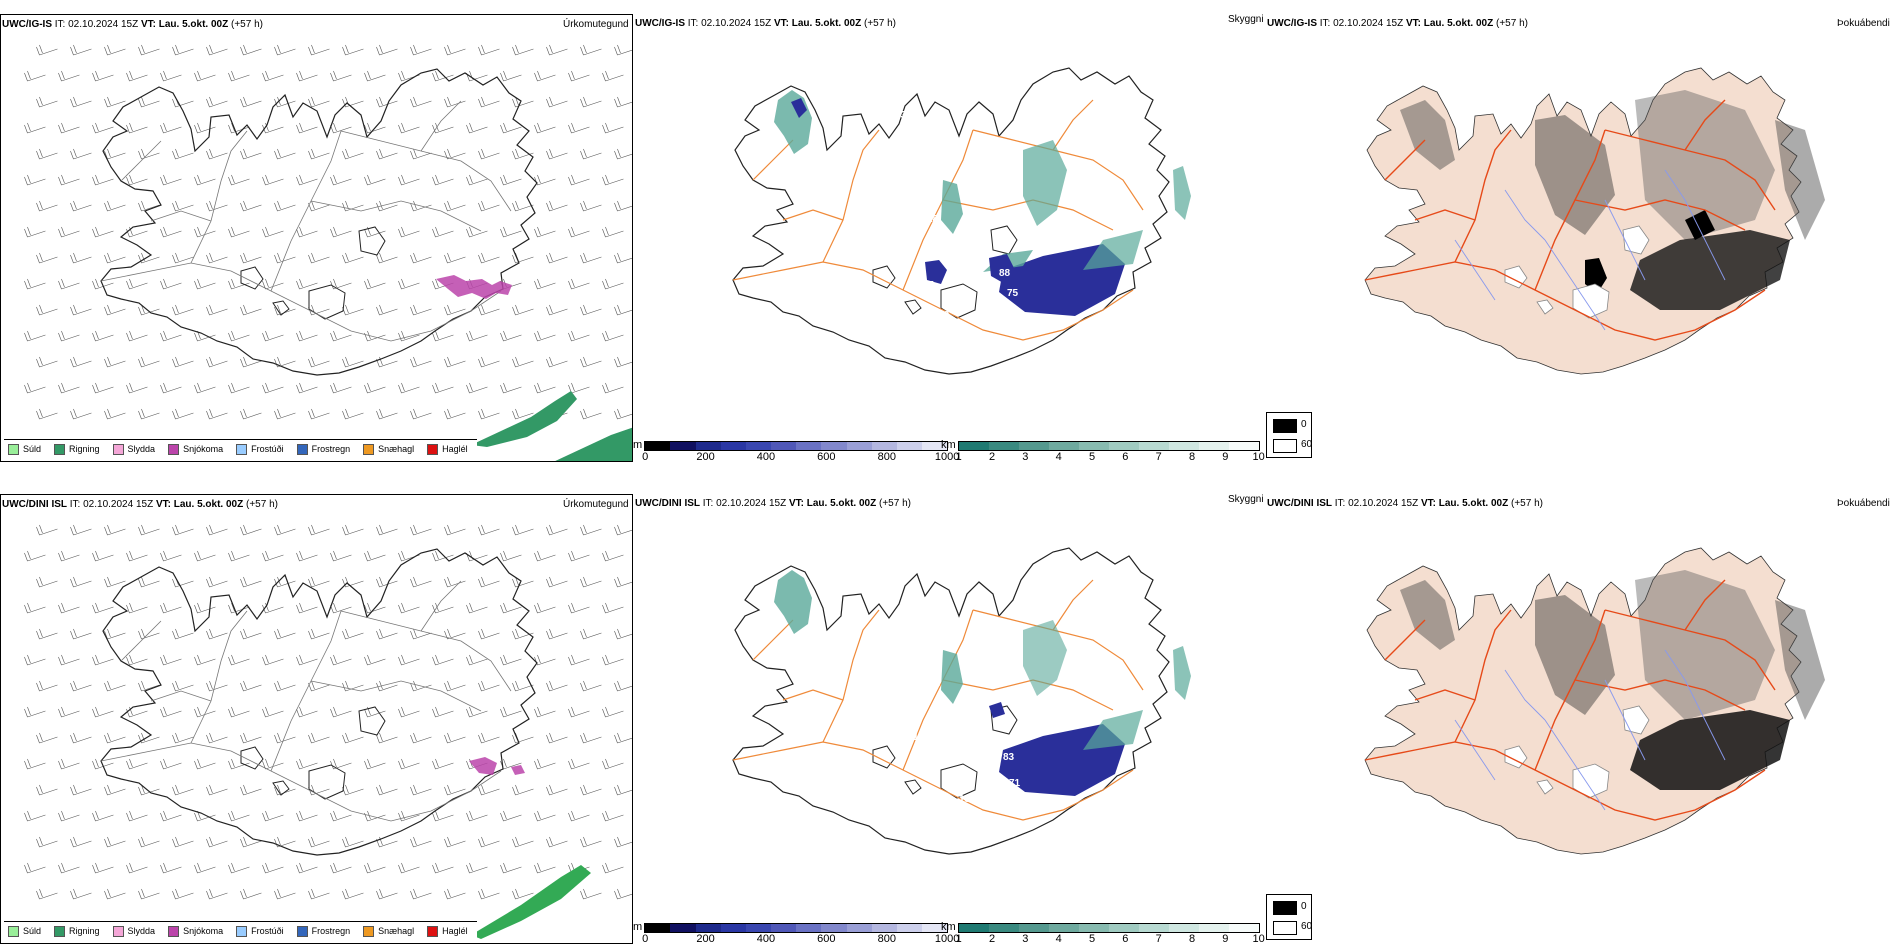 The height and width of the screenshot is (950, 1900). I want to click on colorbar-tick-label: 7, so click(1158, 456).